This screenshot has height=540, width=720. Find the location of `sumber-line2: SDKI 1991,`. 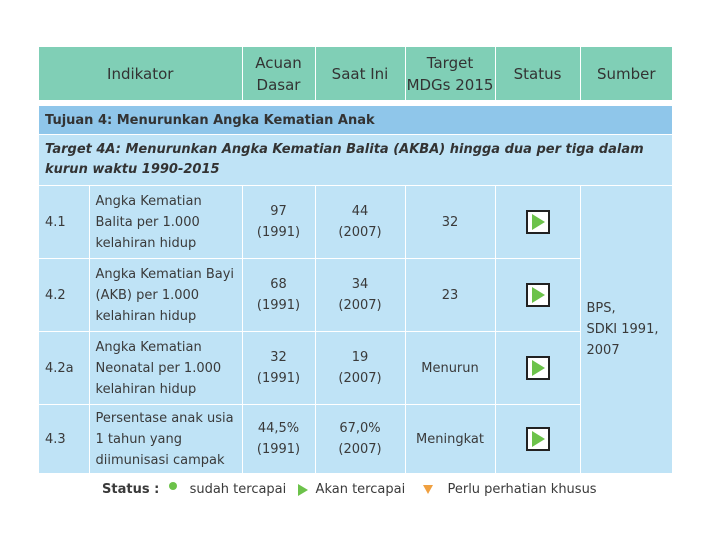

sumber-line2: SDKI 1991, is located at coordinates (622, 329).